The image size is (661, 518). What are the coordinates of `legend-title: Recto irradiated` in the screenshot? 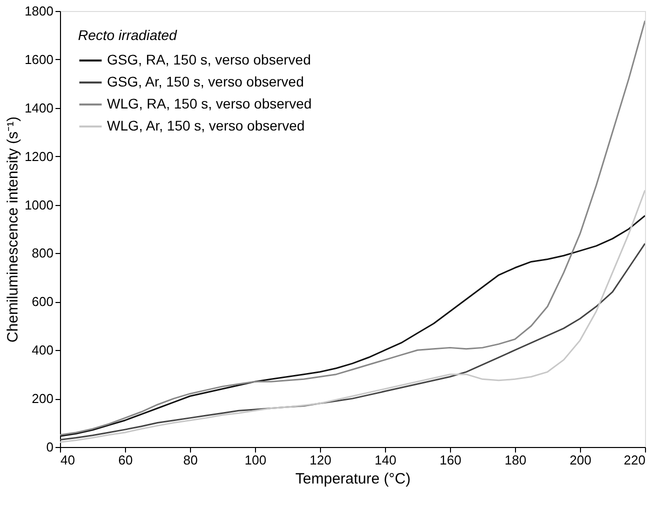 It's located at (128, 35).